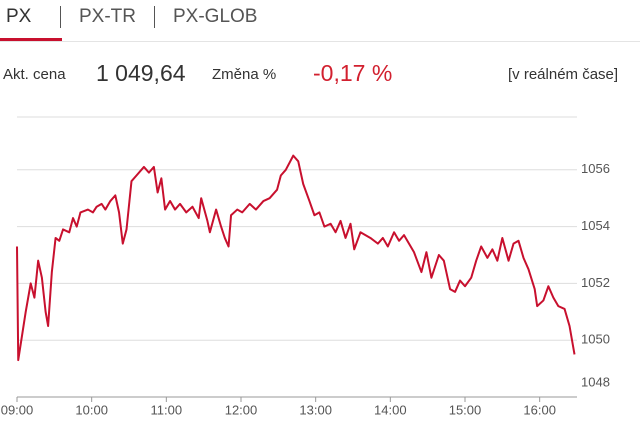  I want to click on tab: PX-TR, so click(107, 16).